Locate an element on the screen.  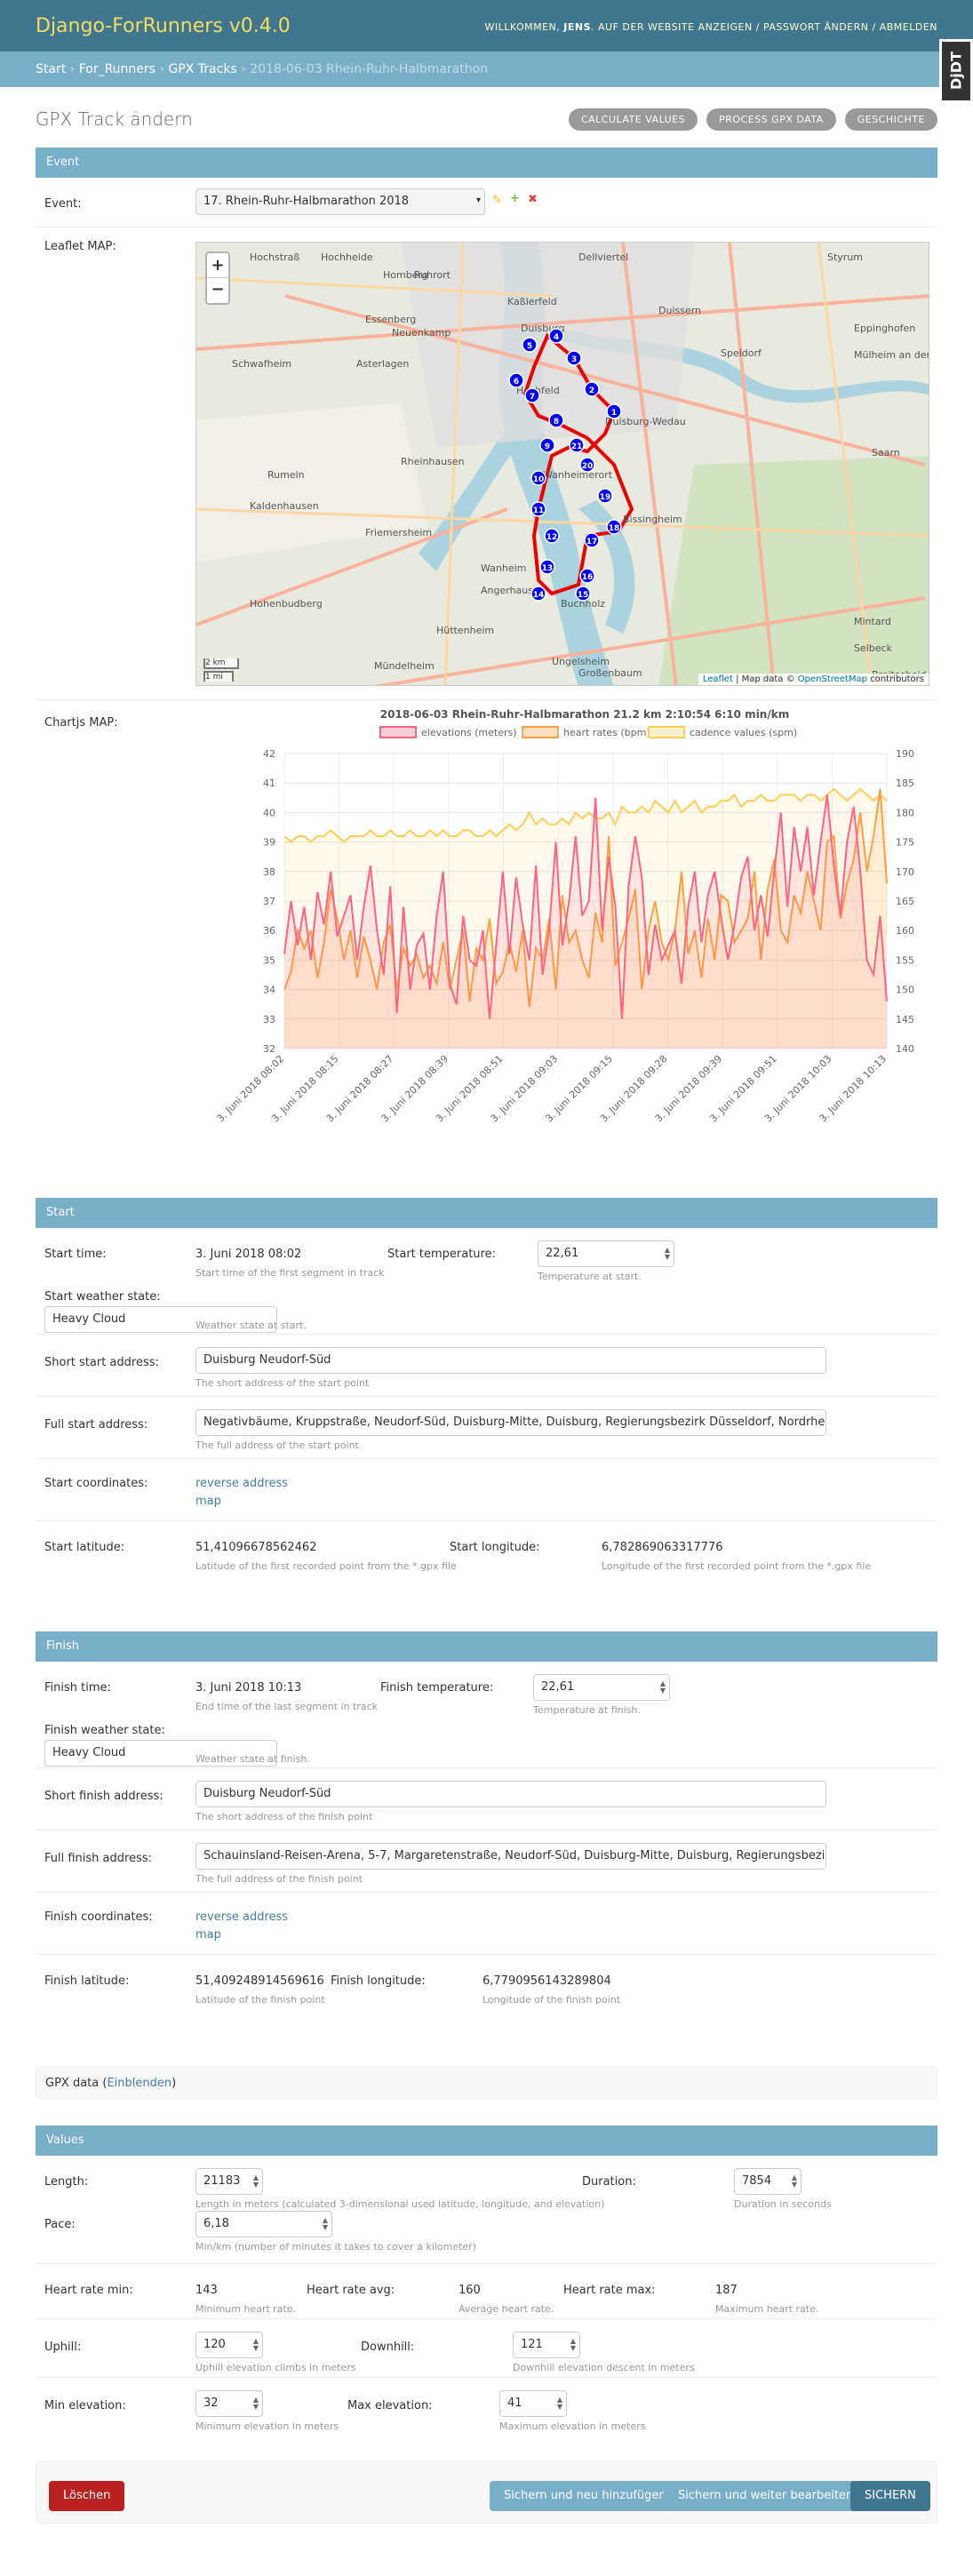
save-button: SICHERN is located at coordinates (890, 2496).